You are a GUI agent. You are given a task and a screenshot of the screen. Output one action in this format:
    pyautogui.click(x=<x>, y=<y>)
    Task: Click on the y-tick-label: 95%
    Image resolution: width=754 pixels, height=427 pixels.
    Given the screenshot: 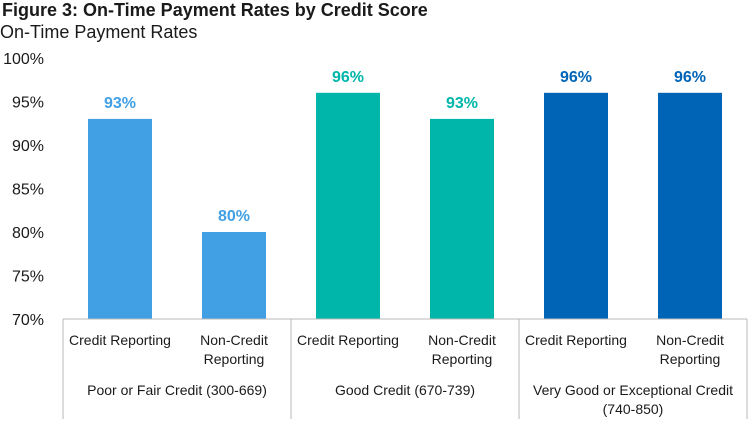 What is the action you would take?
    pyautogui.click(x=28, y=103)
    